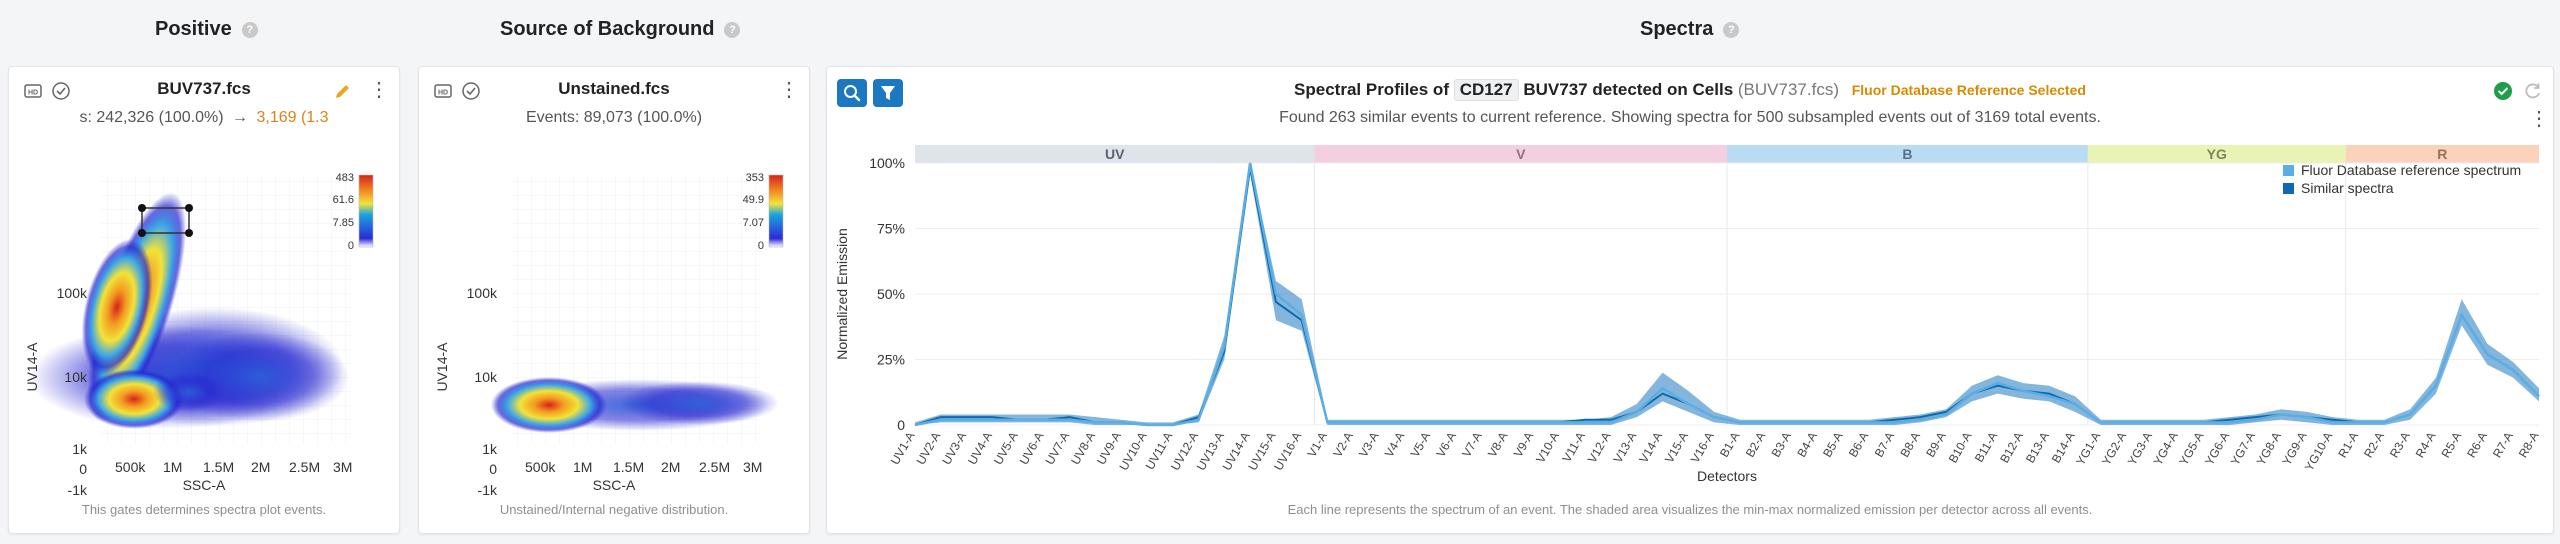 The width and height of the screenshot is (2560, 544). I want to click on x-axis-label: Detectors, so click(1727, 476).